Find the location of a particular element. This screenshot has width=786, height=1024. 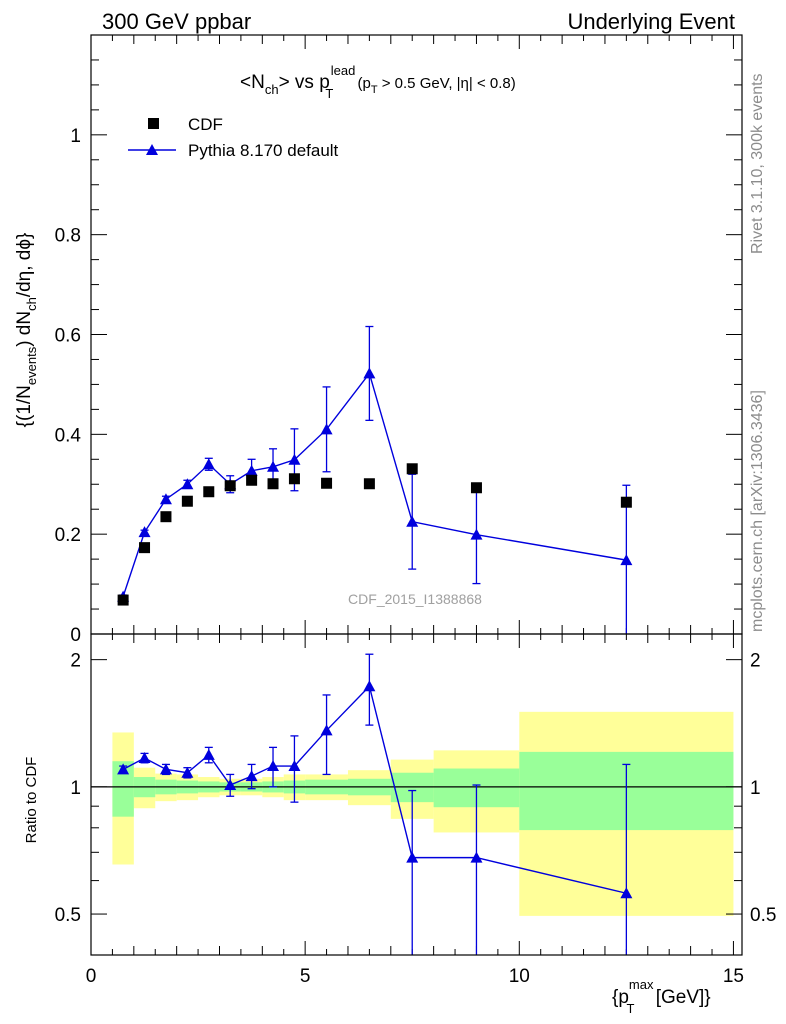

main-y-tick-label: 0.6 is located at coordinates (68, 336).